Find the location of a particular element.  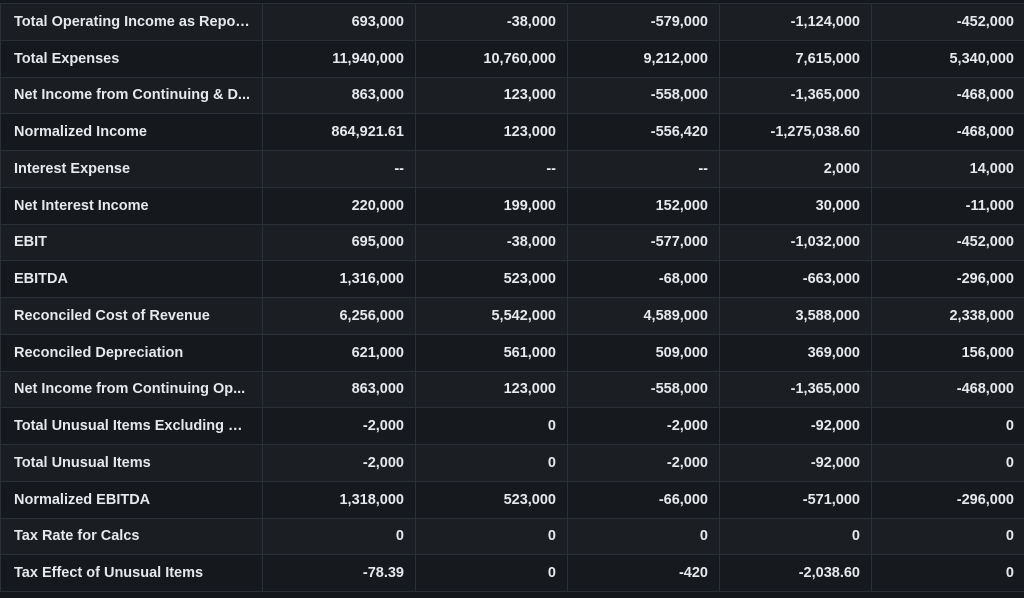

row-label: Normalized EBITDA is located at coordinates (131, 499).